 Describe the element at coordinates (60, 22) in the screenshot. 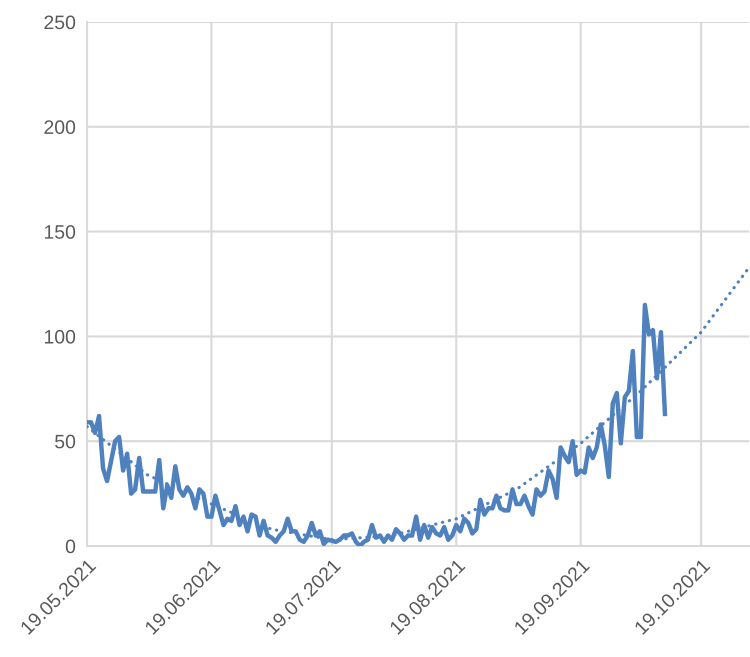

I see `y-tick-label: 250` at that location.